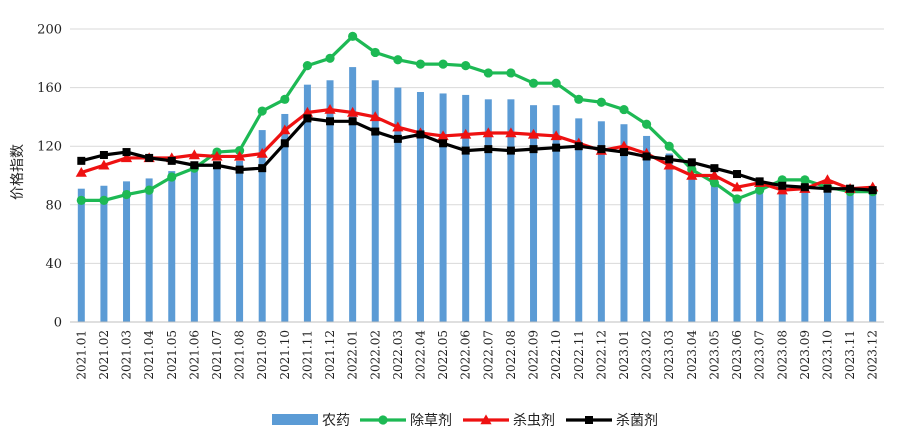  I want to click on x-tick-label: 2022.10, so click(556, 355).